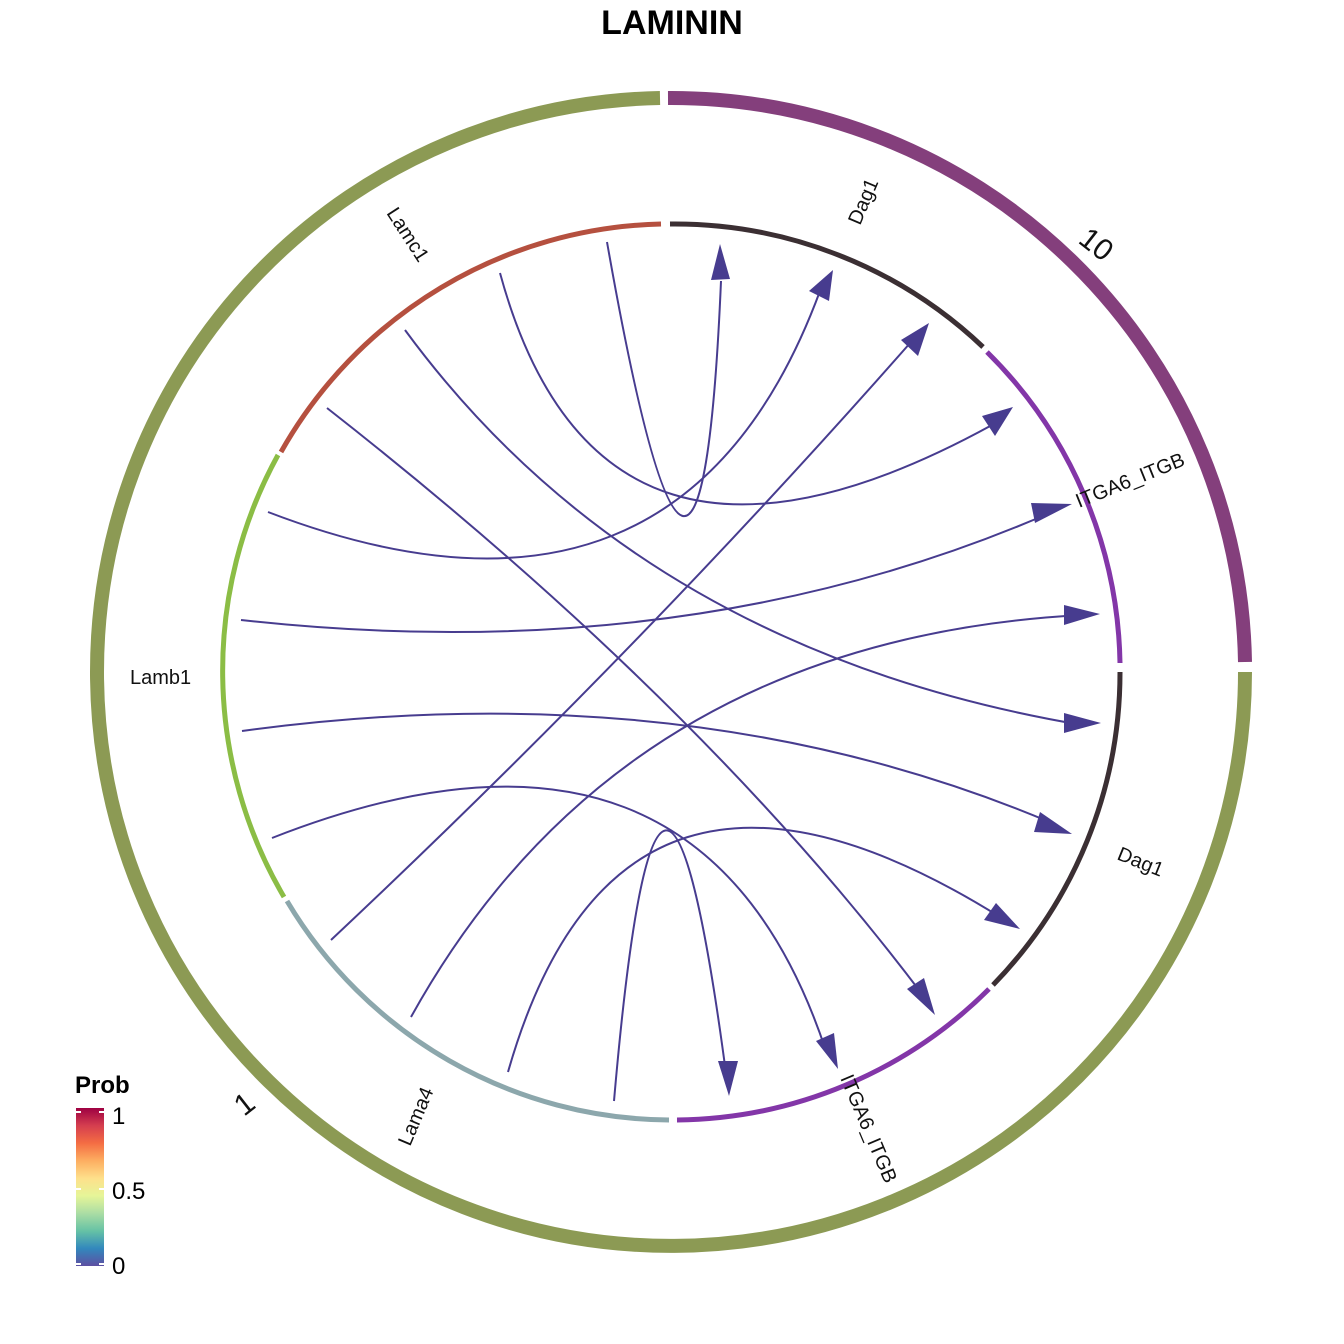 This screenshot has width=1344, height=1344. I want to click on segment-lamb1, so click(253, 676).